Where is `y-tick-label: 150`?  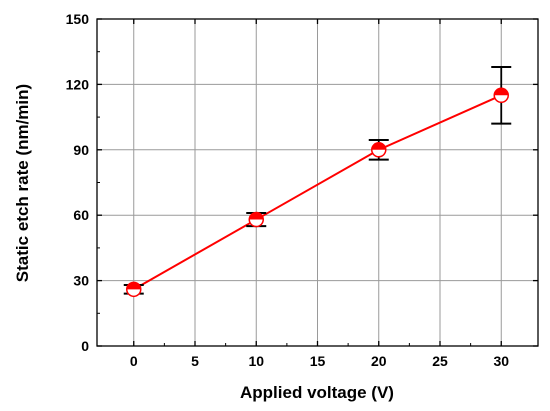 y-tick-label: 150 is located at coordinates (78, 19).